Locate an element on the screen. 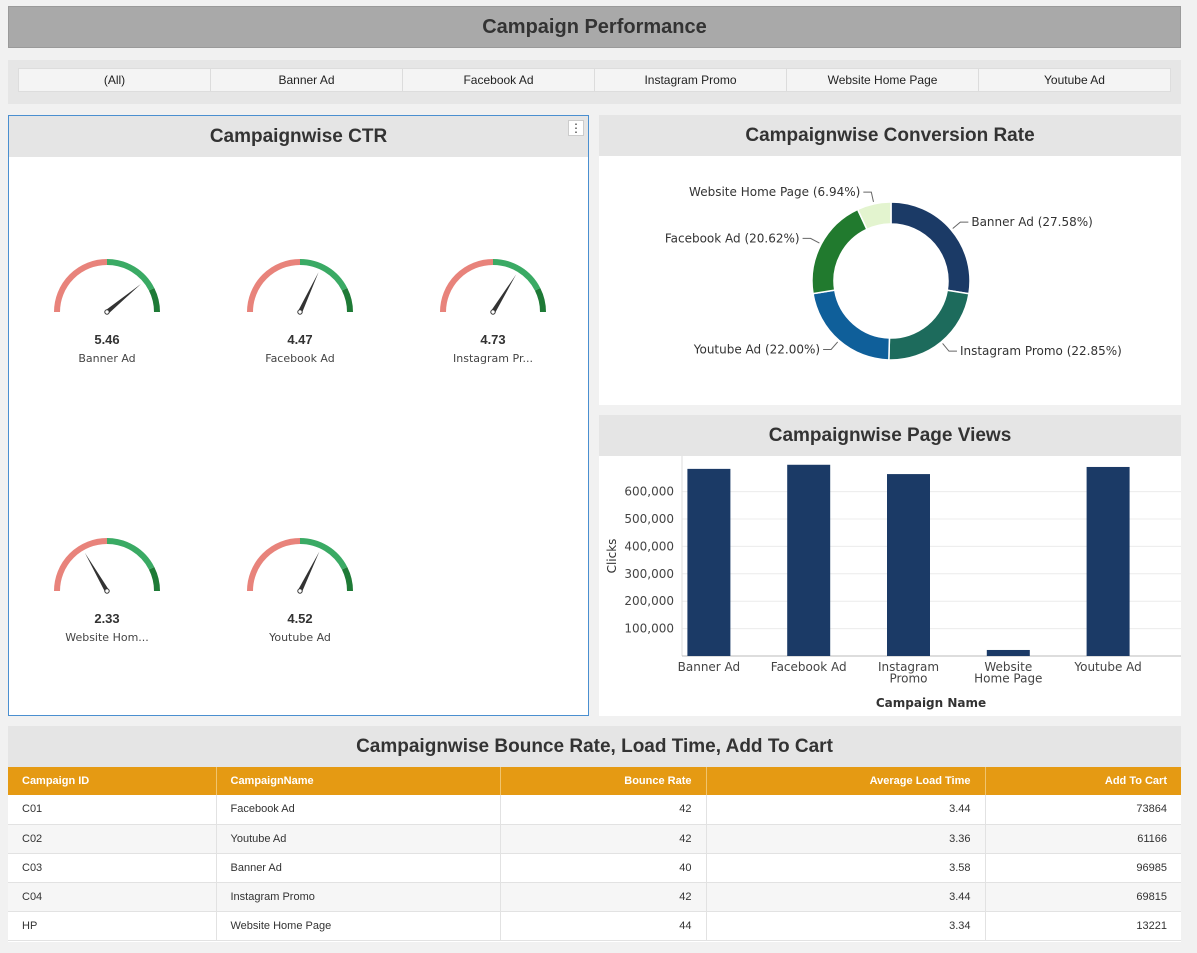 The width and height of the screenshot is (1197, 953). cell-campaign-name: Youtube Ad is located at coordinates (358, 839).